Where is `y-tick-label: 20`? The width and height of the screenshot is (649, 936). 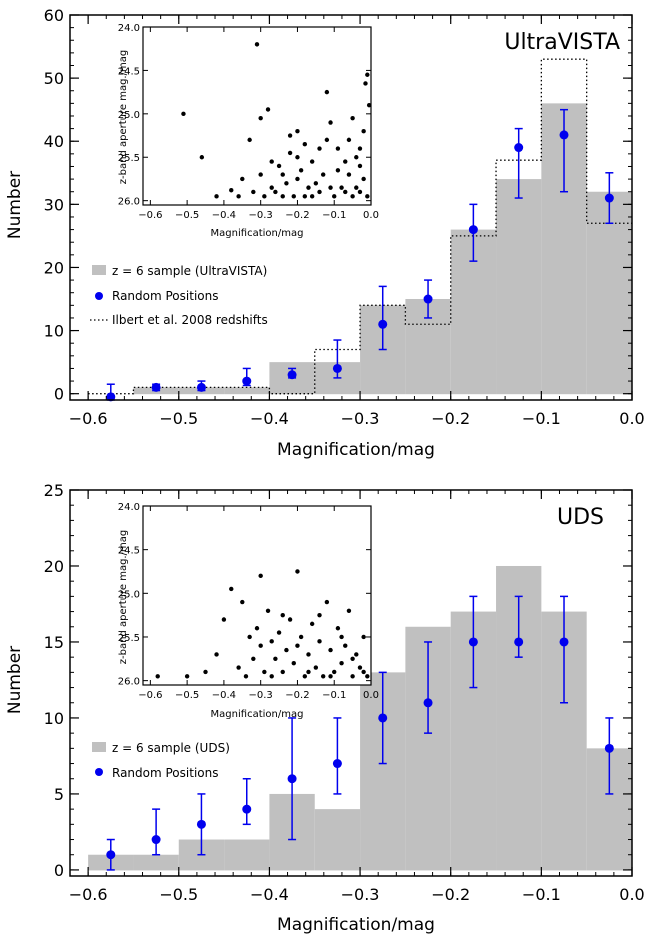
y-tick-label: 20 is located at coordinates (54, 267).